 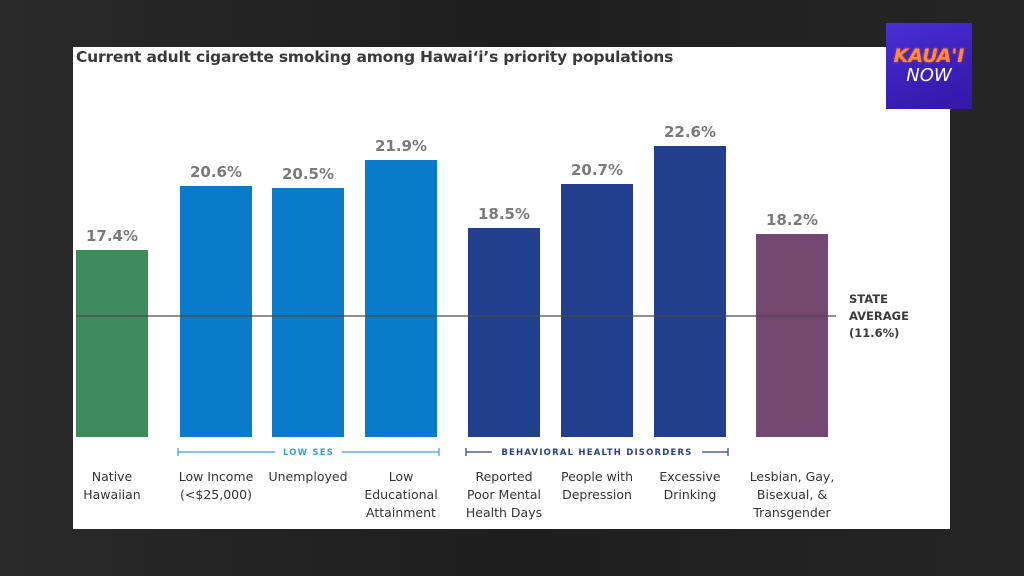 I want to click on category-label-line: Attainment, so click(x=401, y=512).